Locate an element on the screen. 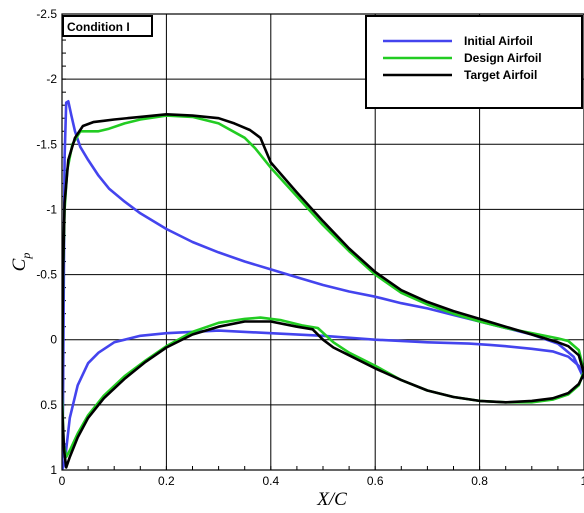 The height and width of the screenshot is (513, 584). y-tick-label: 0 is located at coordinates (53, 340).